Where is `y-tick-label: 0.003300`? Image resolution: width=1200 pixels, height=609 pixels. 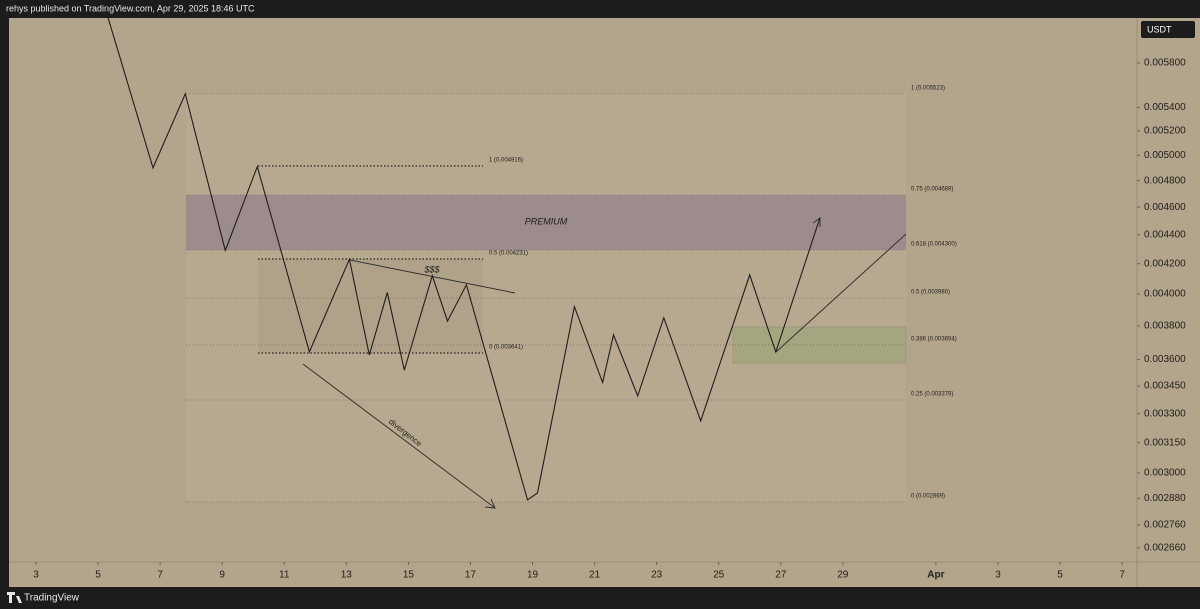
y-tick-label: 0.003300 is located at coordinates (1165, 413).